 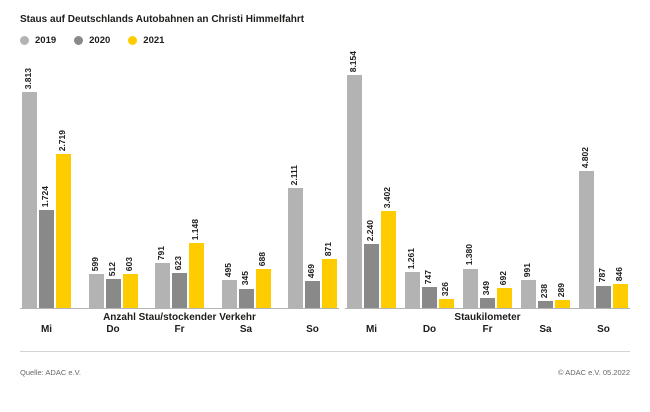 What do you see at coordinates (620, 287) in the screenshot?
I see `bar-2021-so: 846` at bounding box center [620, 287].